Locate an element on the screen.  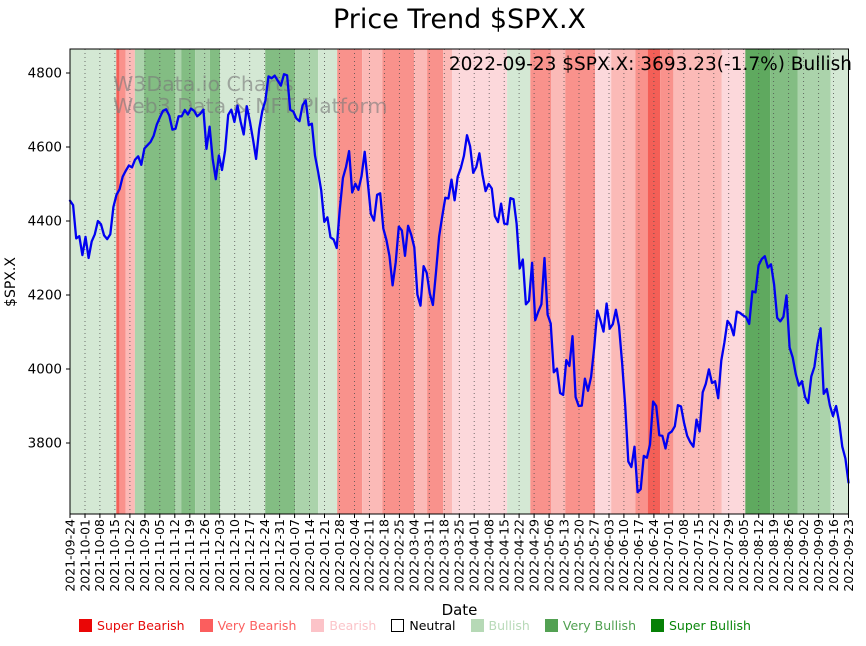
x-tick-label: 2022-04-29 is located at coordinates (533, 555).